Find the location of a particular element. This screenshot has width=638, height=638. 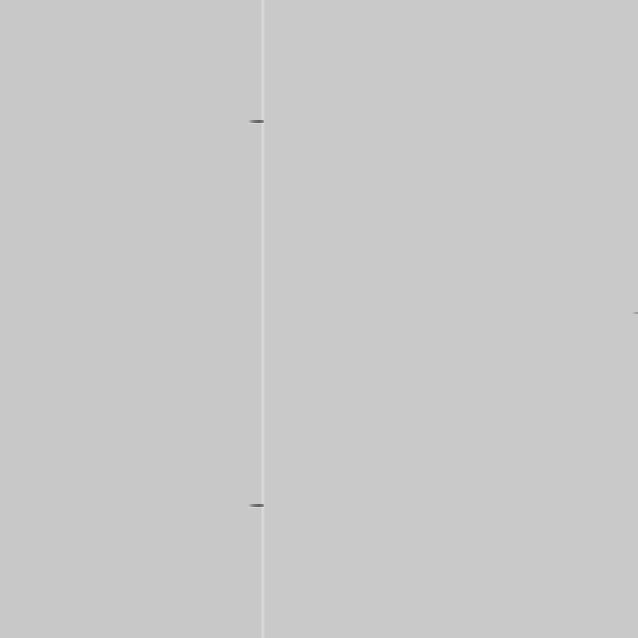

right-edge-tick-icon is located at coordinates (635, 313).